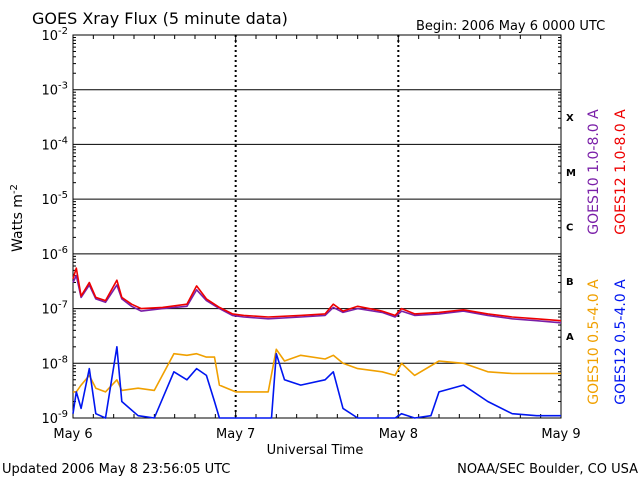 This screenshot has width=640, height=480. Describe the element at coordinates (398, 434) in the screenshot. I see `x-tick-label: May 8` at that location.